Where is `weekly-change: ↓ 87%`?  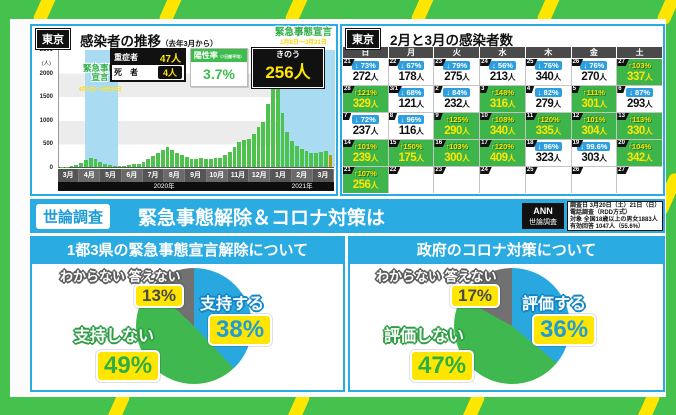 weekly-change: ↓ 87% is located at coordinates (639, 93).